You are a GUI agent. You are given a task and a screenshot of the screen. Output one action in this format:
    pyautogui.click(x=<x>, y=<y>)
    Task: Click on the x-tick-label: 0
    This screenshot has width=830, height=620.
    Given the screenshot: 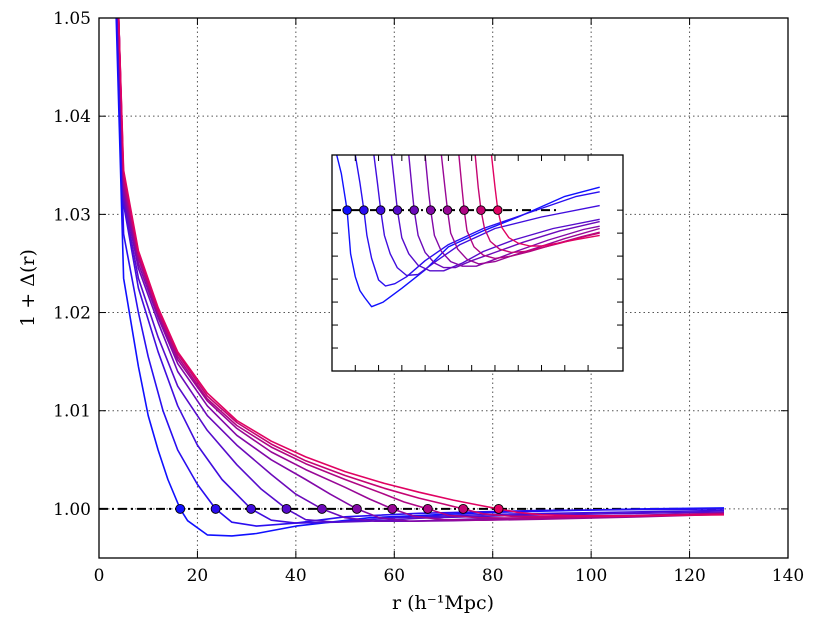 What is the action you would take?
    pyautogui.click(x=99, y=576)
    